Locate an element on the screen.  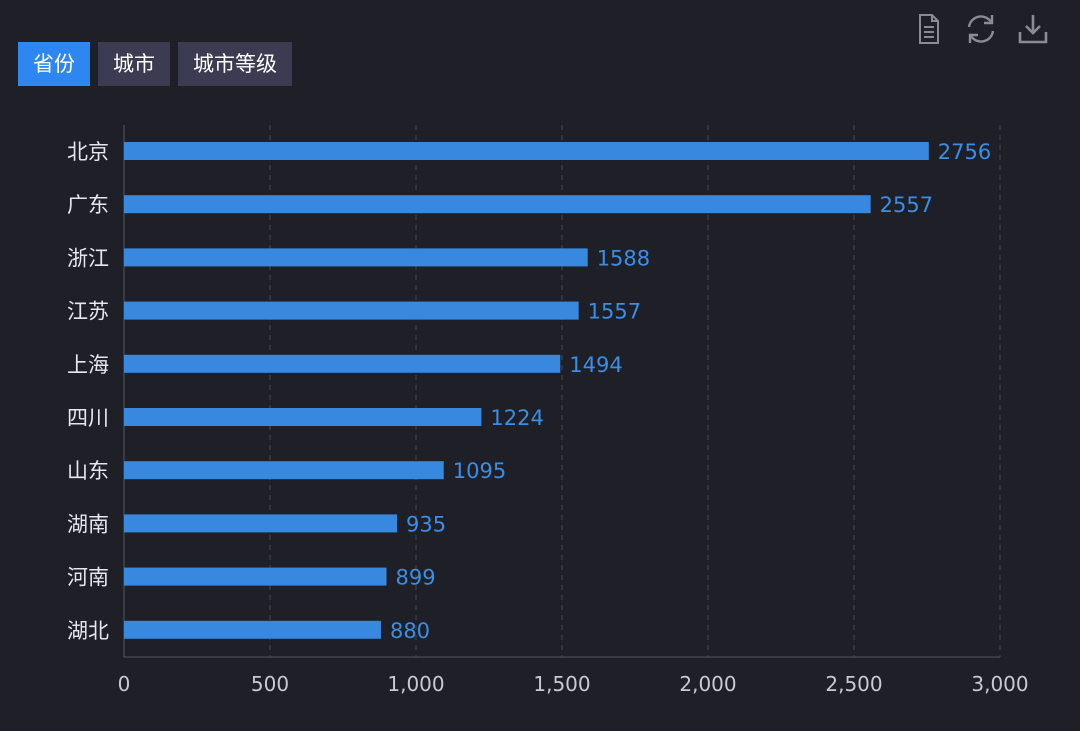
download-icon is located at coordinates (1033, 29).